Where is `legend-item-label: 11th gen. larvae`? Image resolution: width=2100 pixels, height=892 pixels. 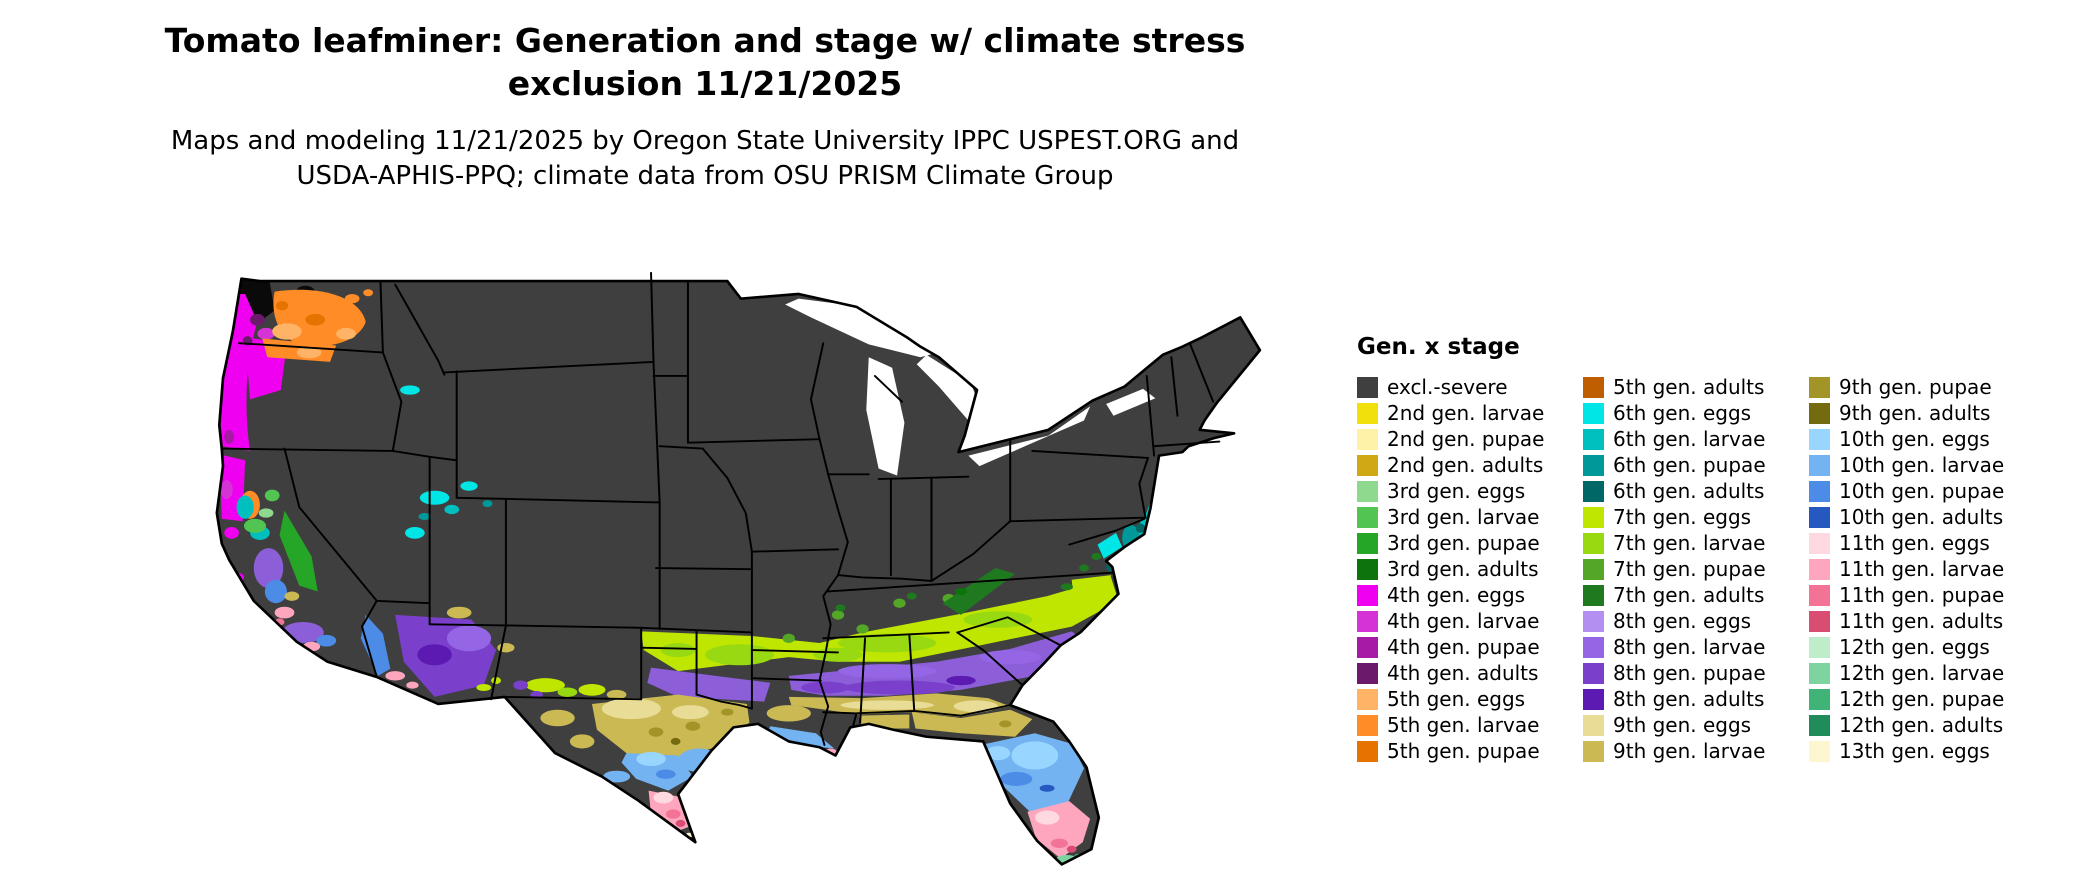 legend-item-label: 11th gen. larvae is located at coordinates (1922, 569).